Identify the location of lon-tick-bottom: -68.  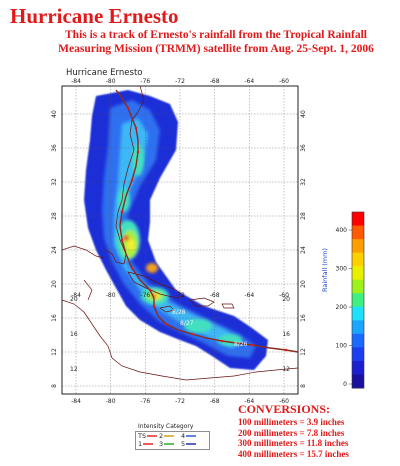
(215, 401).